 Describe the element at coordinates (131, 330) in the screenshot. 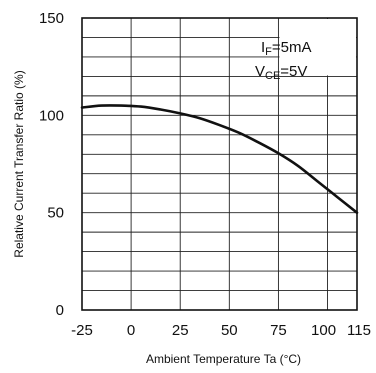

I see `x-tick-label: 0` at that location.